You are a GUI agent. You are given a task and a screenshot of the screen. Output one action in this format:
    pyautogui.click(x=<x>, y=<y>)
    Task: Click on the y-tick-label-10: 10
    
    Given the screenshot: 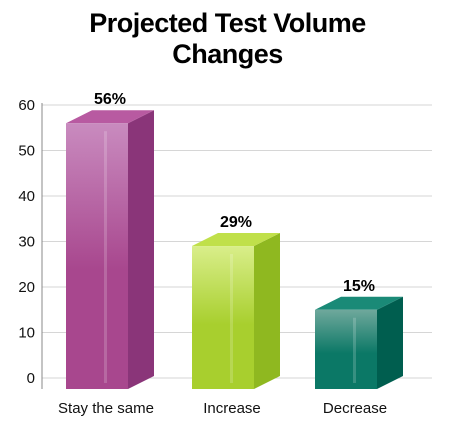 What is the action you would take?
    pyautogui.click(x=26, y=333)
    